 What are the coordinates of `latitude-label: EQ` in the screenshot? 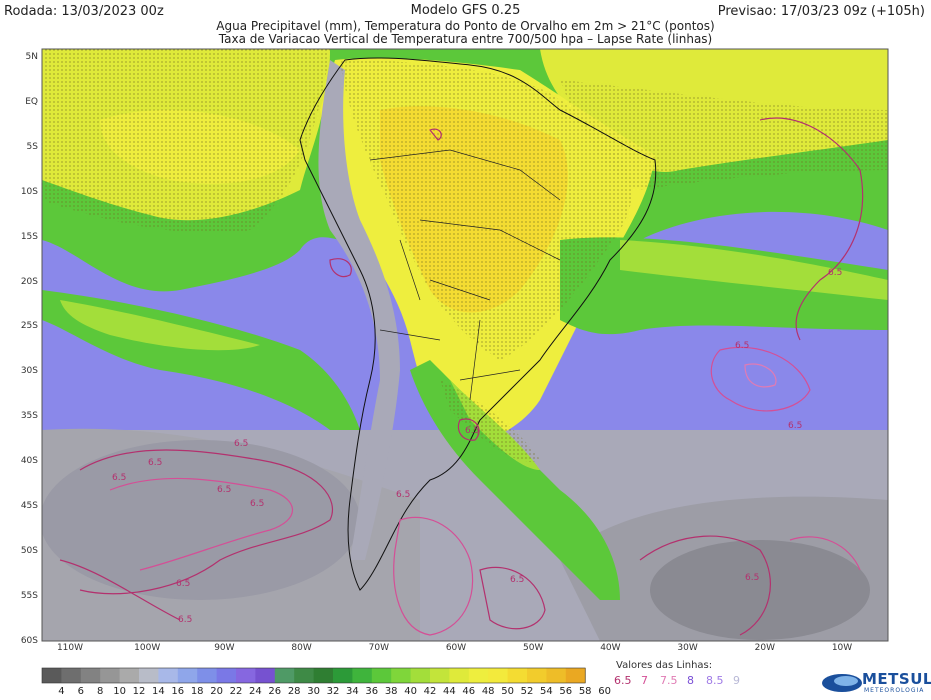 It's located at (31, 101).